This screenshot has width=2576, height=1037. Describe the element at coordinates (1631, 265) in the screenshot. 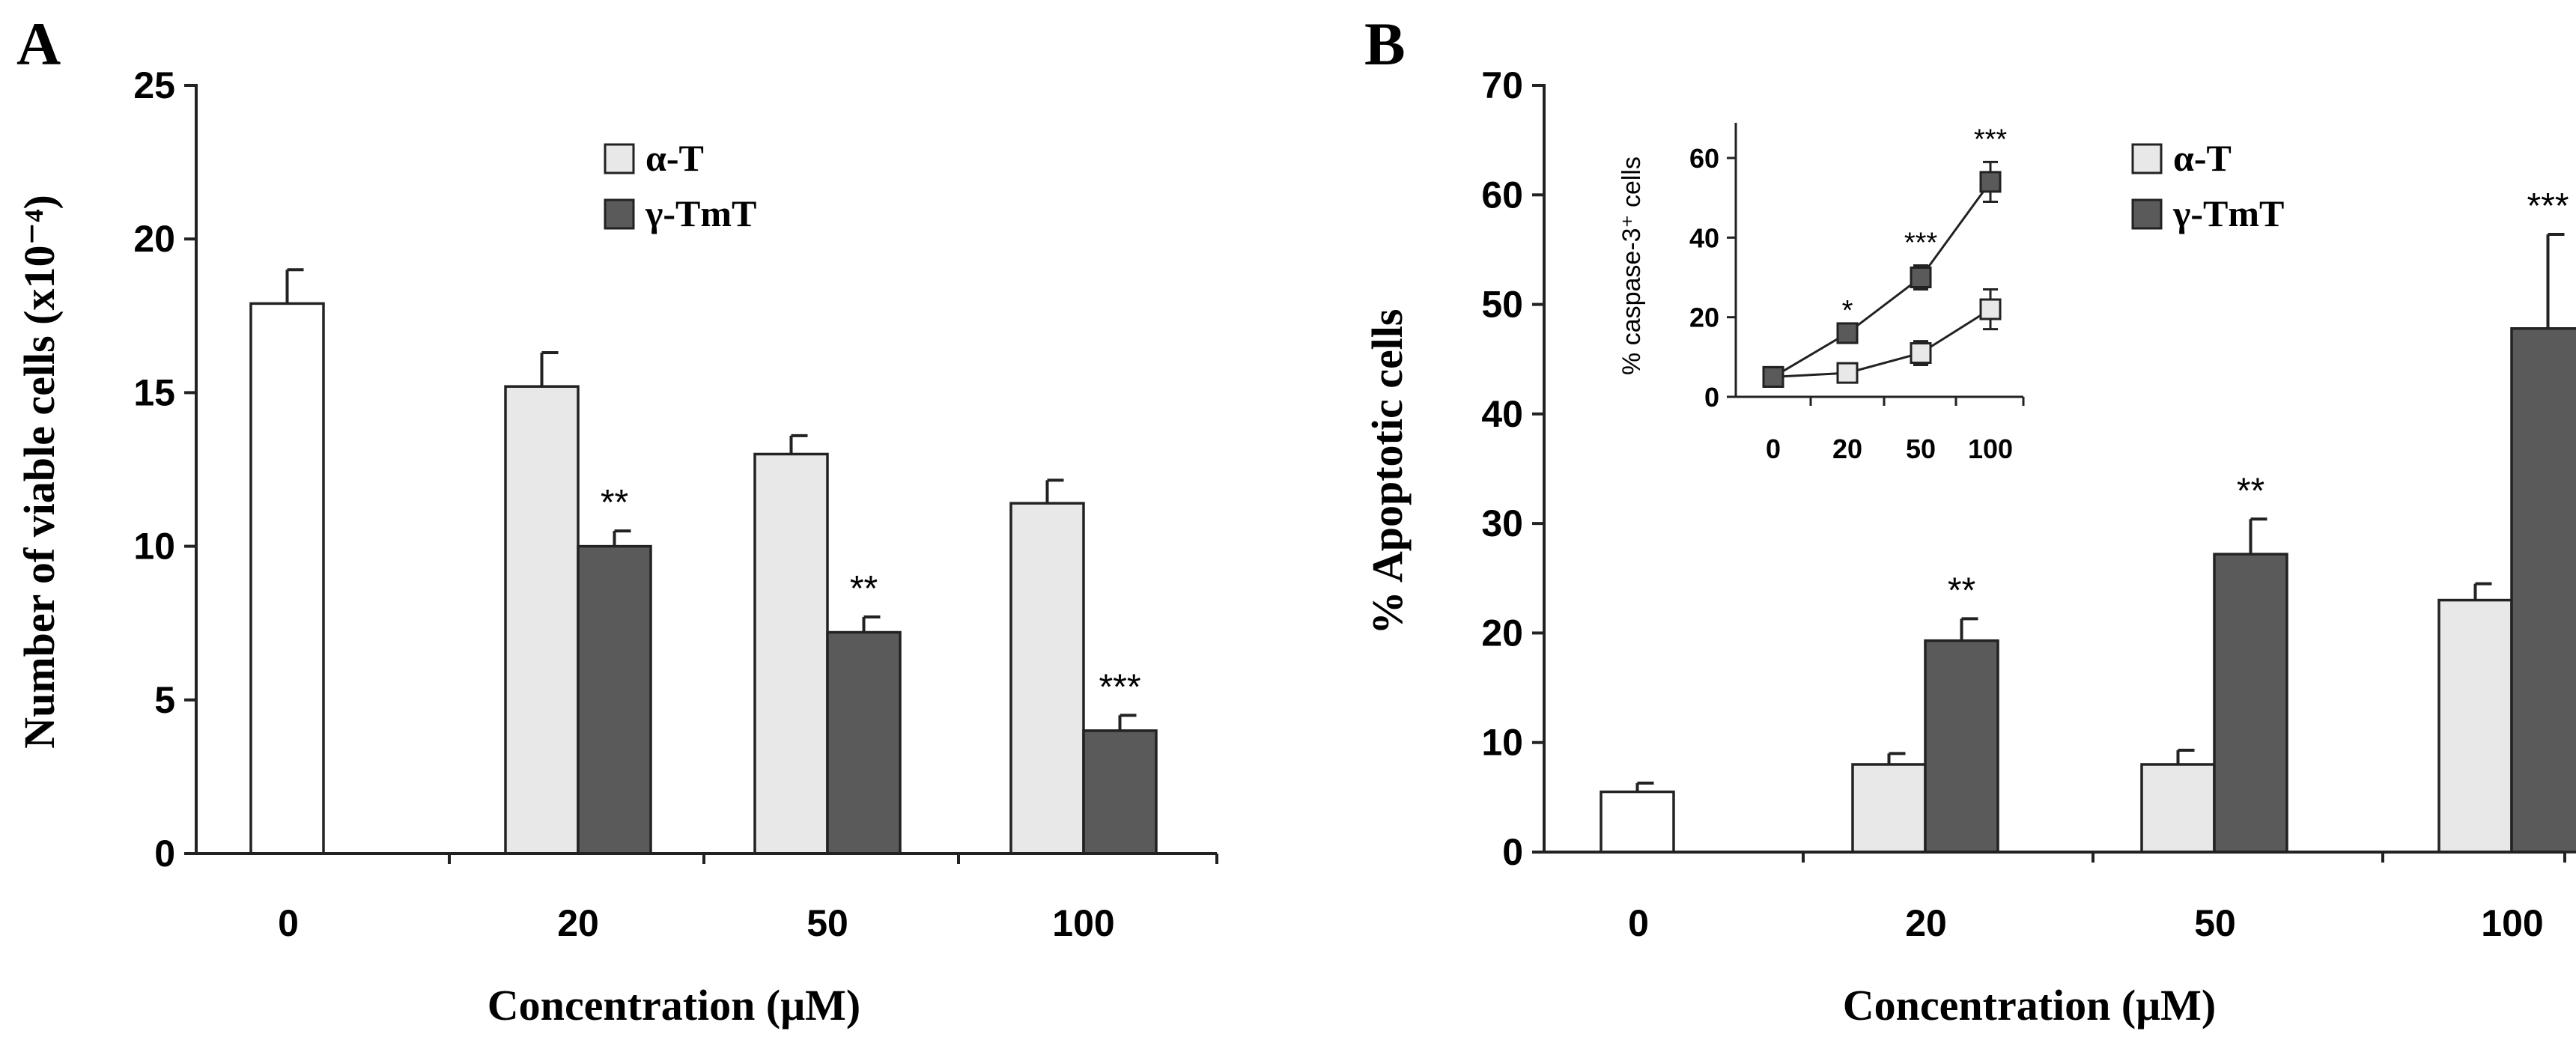

I see `inset-y-axis-title: % caspase-3⁺ cells` at that location.